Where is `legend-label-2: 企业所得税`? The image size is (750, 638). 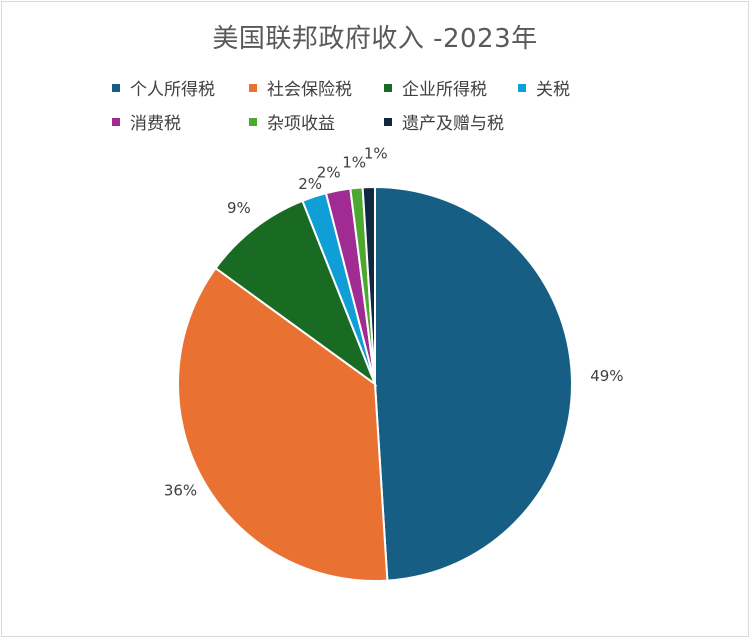 legend-label-2: 企业所得税 is located at coordinates (444, 90).